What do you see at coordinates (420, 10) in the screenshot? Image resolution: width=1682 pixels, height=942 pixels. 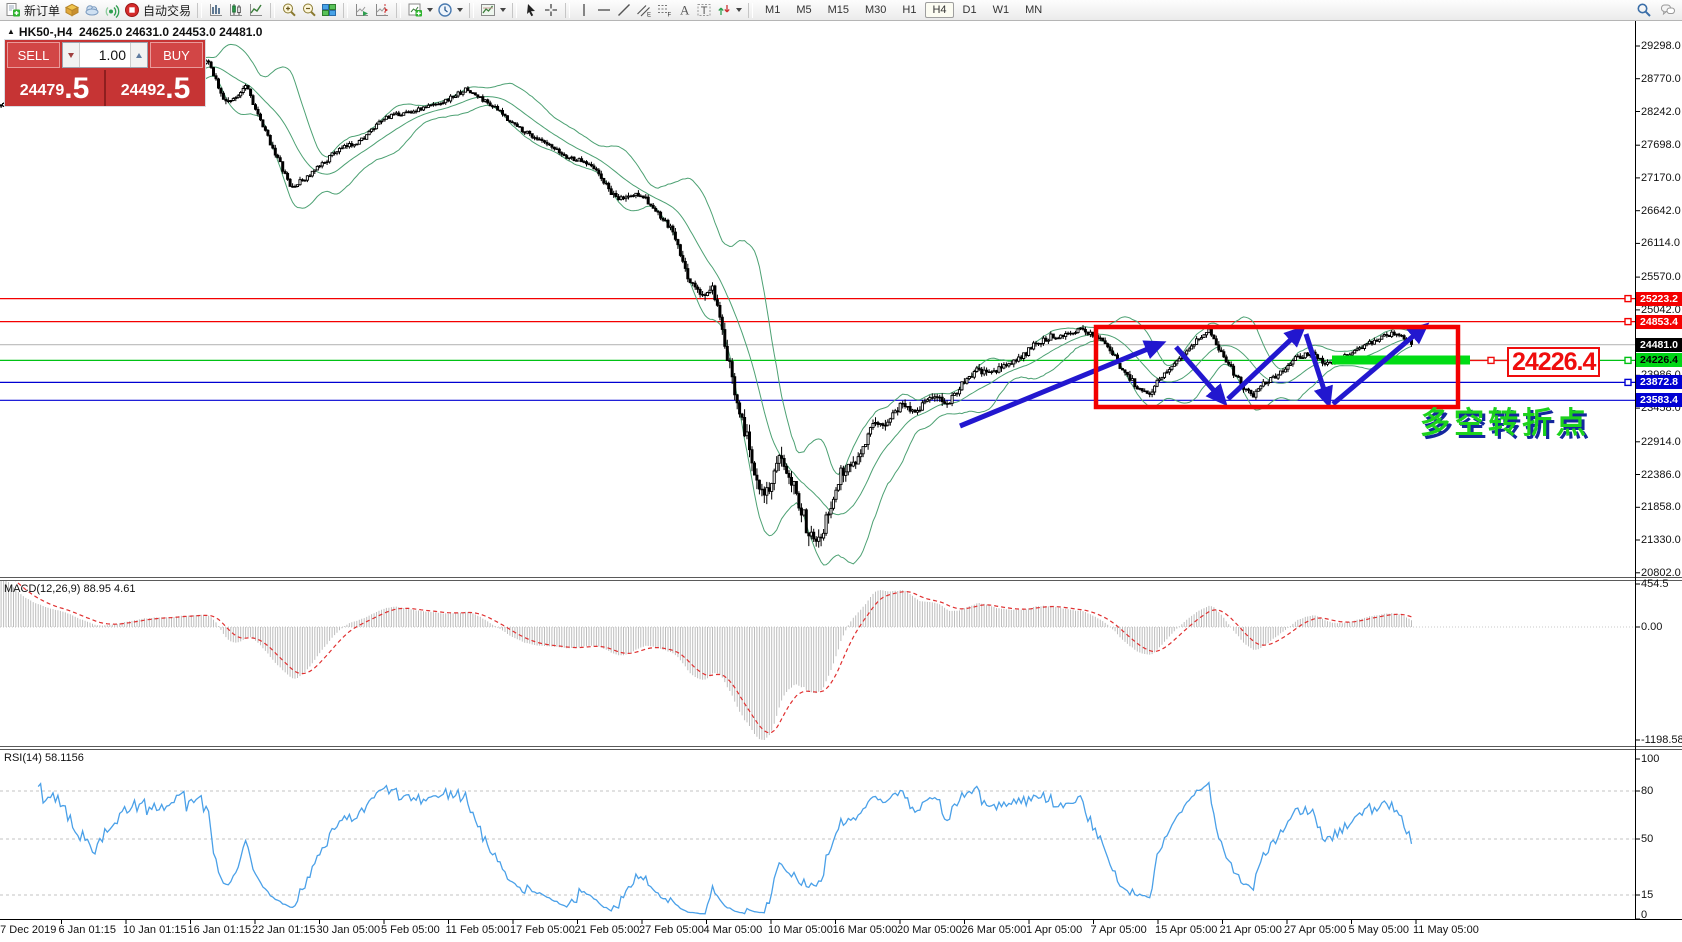 I see `indicators-button` at bounding box center [420, 10].